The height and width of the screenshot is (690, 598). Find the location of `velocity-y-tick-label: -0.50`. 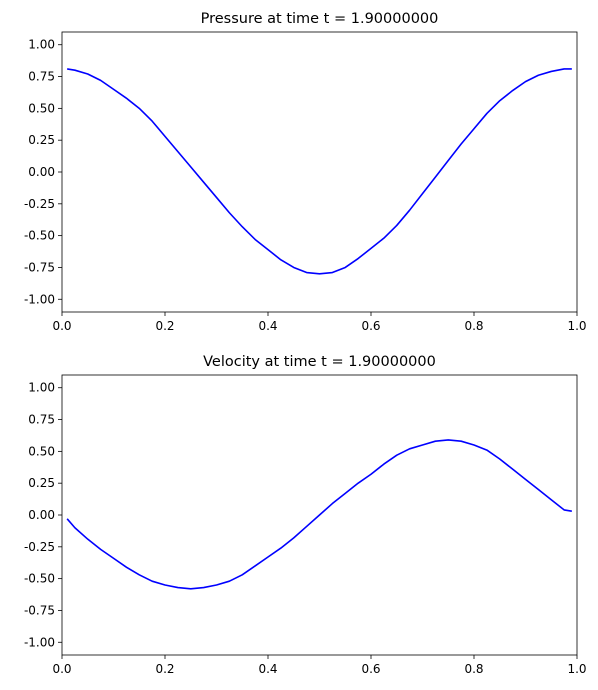

velocity-y-tick-label: -0.50 is located at coordinates (39, 579).